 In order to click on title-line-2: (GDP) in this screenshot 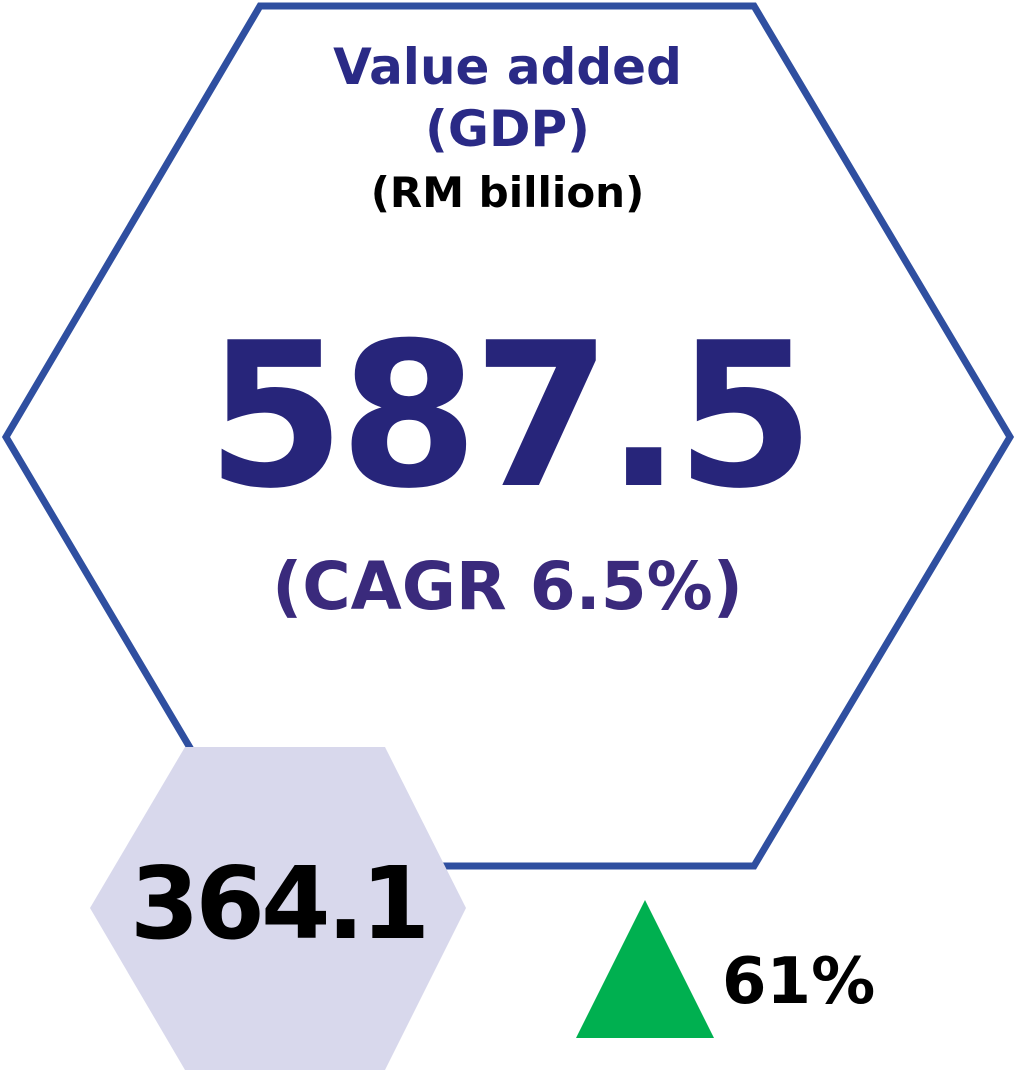, I will do `click(507, 129)`.